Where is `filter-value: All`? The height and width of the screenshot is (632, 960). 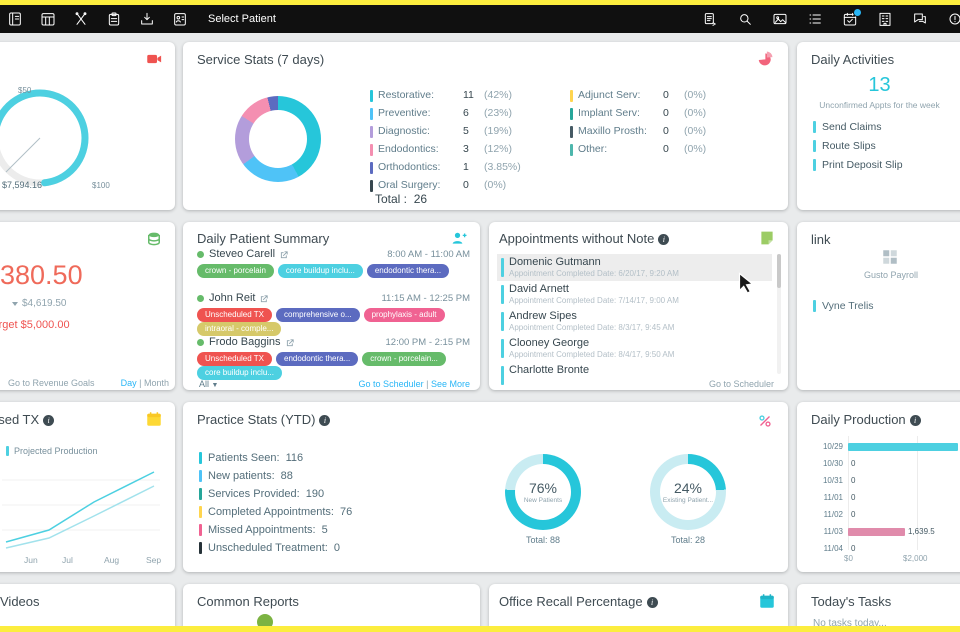 filter-value: All is located at coordinates (204, 384).